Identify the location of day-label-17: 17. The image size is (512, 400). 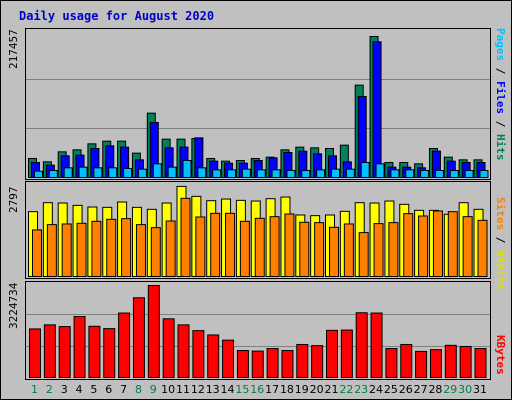
(272, 389).